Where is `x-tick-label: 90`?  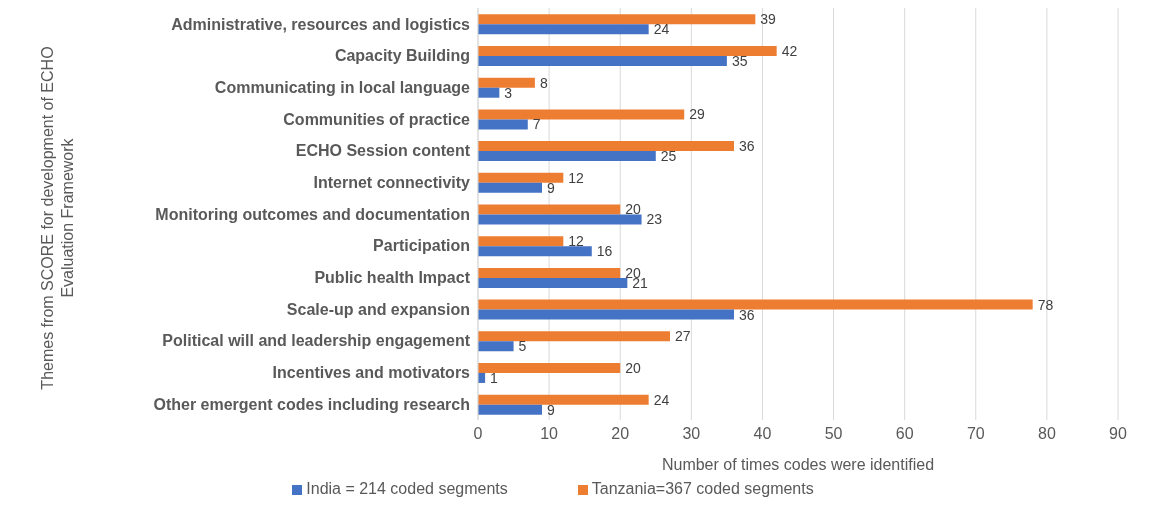
x-tick-label: 90 is located at coordinates (1118, 434).